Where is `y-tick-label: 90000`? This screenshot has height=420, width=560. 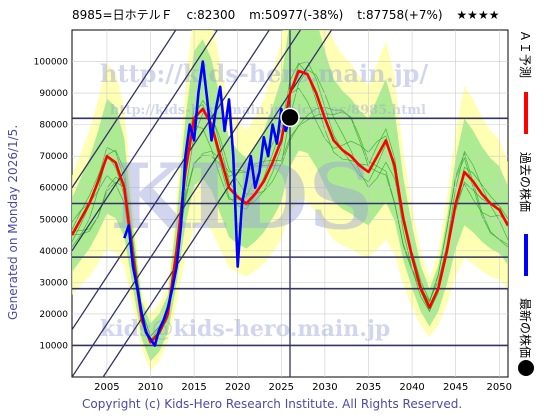
y-tick-label: 90000 is located at coordinates (53, 94).